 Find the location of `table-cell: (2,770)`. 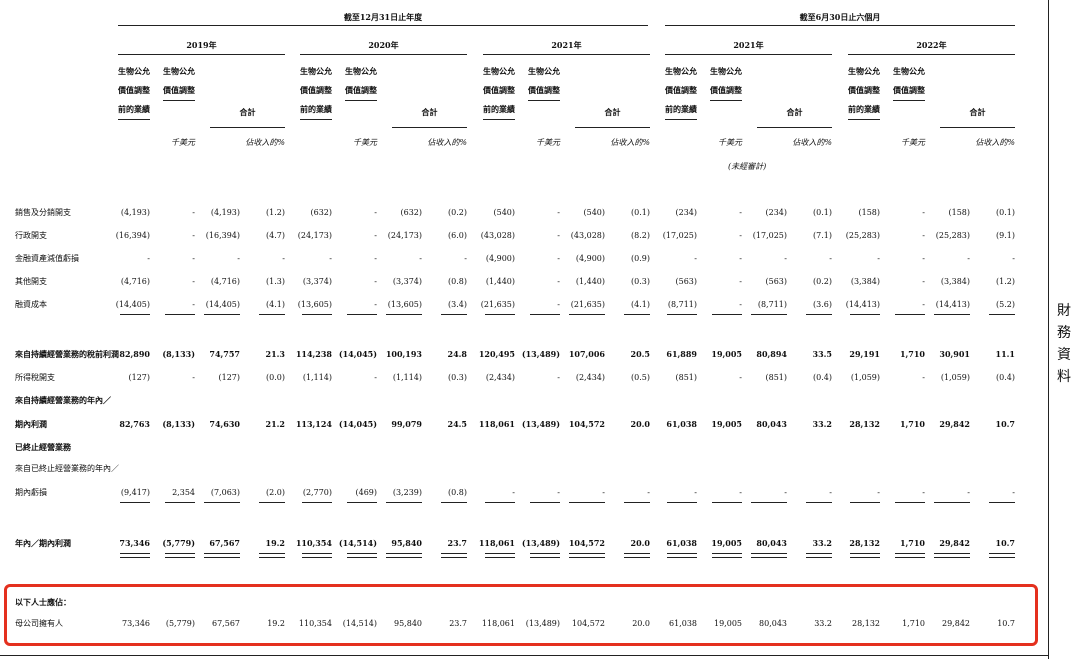

table-cell: (2,770) is located at coordinates (317, 492).